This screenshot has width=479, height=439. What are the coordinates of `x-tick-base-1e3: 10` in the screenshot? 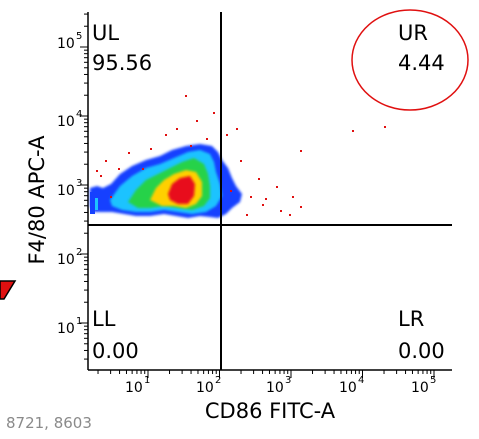 It's located at (275, 388).